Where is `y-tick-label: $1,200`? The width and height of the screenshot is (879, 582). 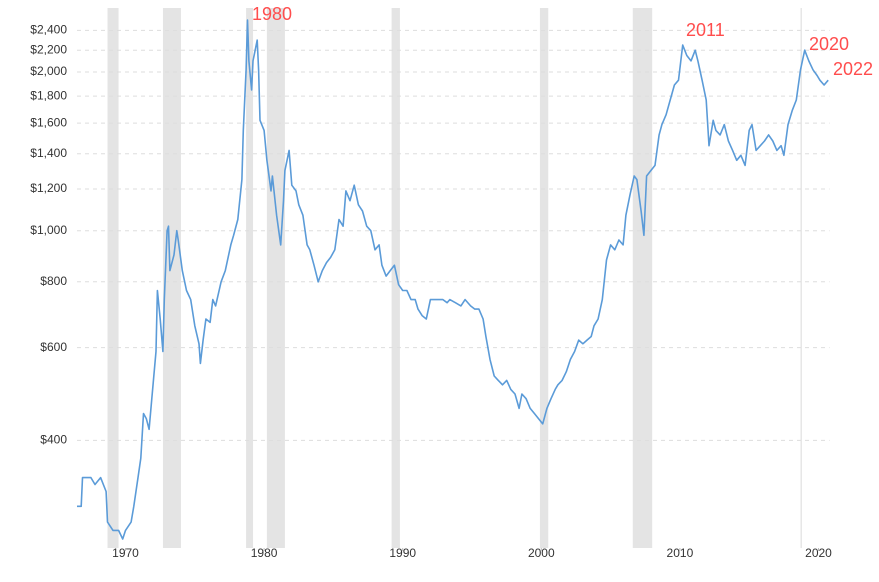
y-tick-label: $1,200 is located at coordinates (48, 188).